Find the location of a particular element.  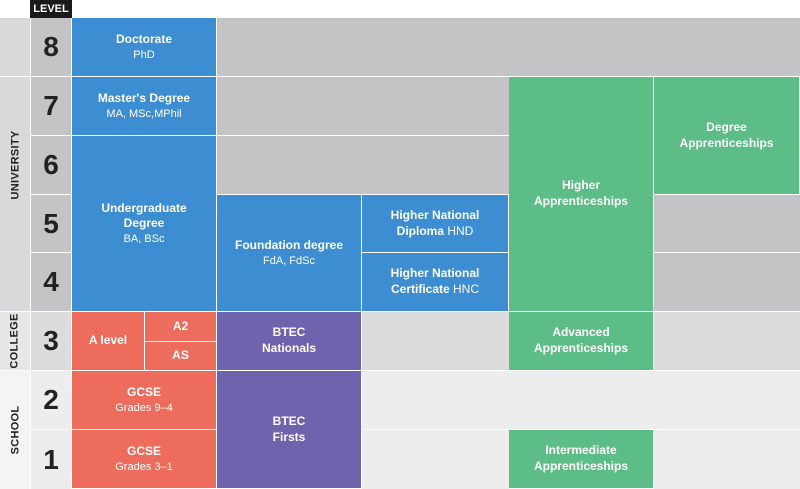

cell-degree-apprenticeships: Degree Apprenticeships is located at coordinates (727, 136).